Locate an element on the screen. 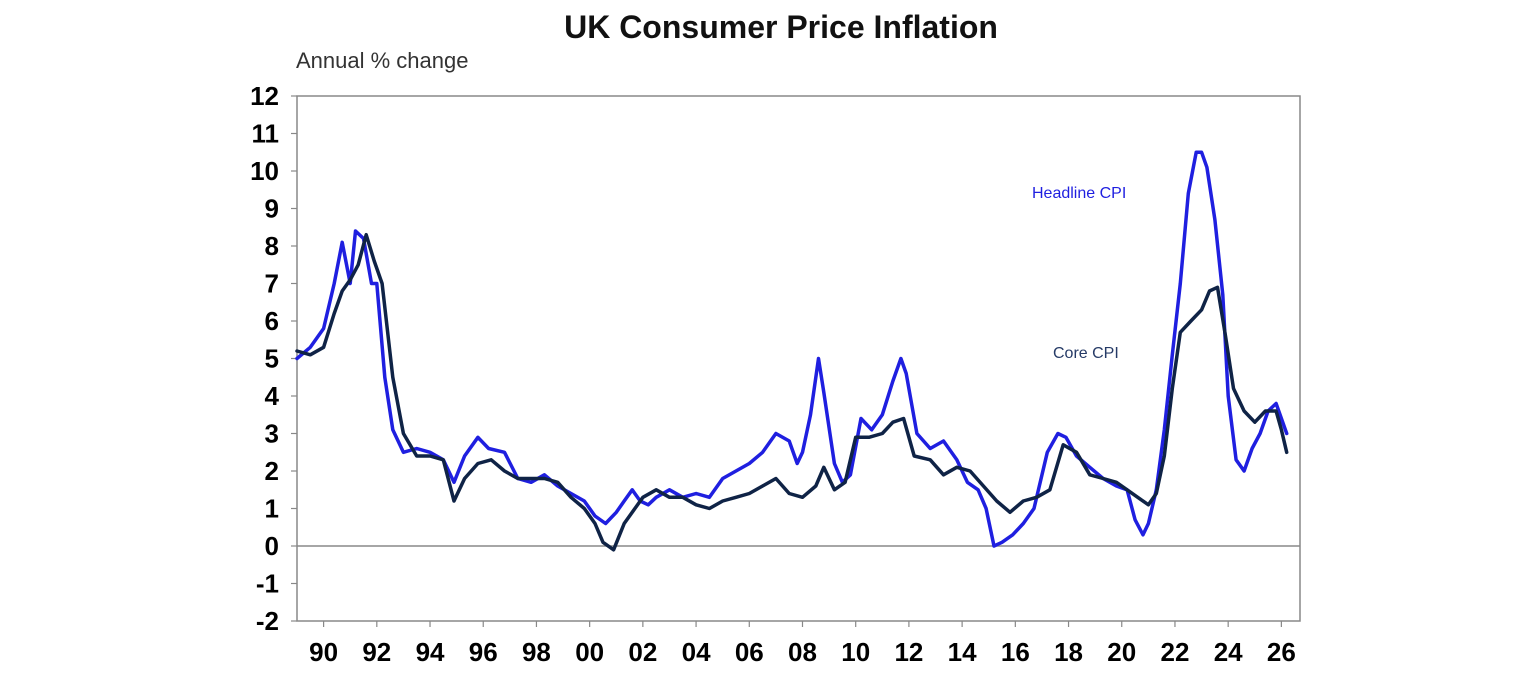 This screenshot has width=1536, height=680. y-tick-label: -1 is located at coordinates (267, 584).